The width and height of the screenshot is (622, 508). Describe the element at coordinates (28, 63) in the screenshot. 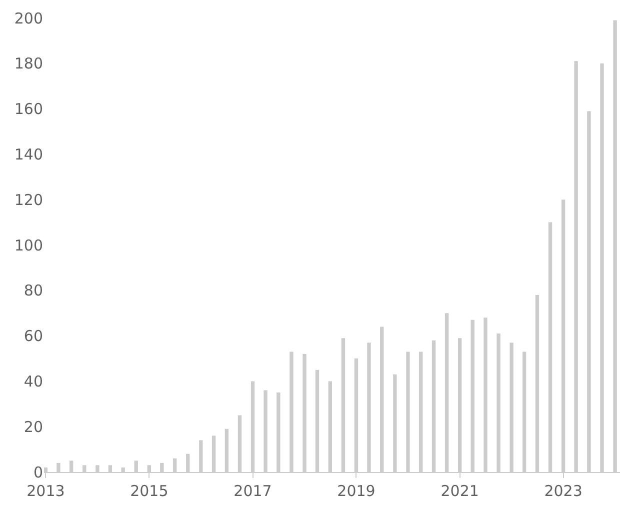

I see `y-tick-label: 180` at that location.